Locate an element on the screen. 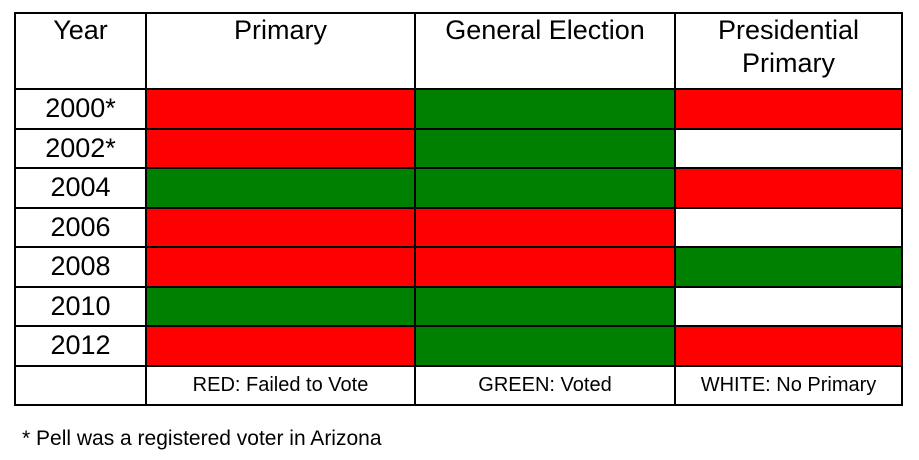  table-row: 2012 is located at coordinates (458, 346).